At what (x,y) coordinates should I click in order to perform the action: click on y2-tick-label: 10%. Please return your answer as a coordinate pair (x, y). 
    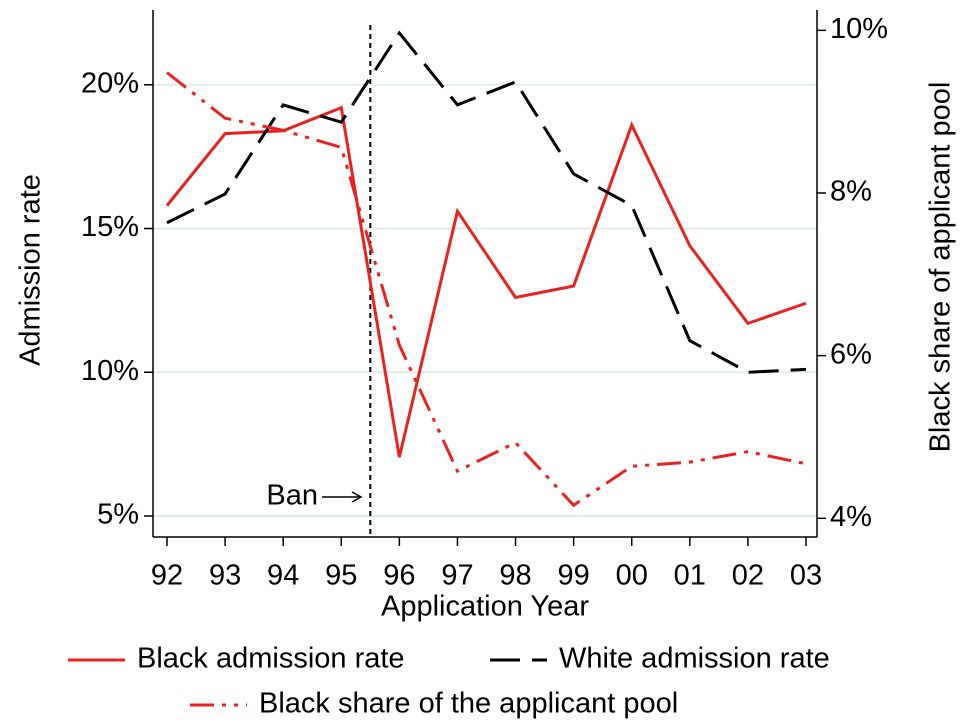
    Looking at the image, I should click on (859, 29).